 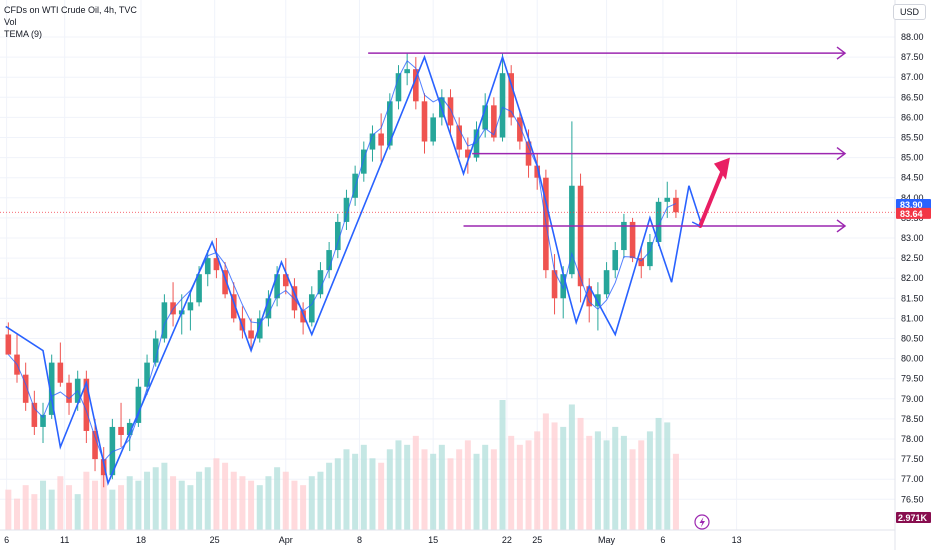 What do you see at coordinates (913, 517) in the screenshot?
I see `volume-badge-bg` at bounding box center [913, 517].